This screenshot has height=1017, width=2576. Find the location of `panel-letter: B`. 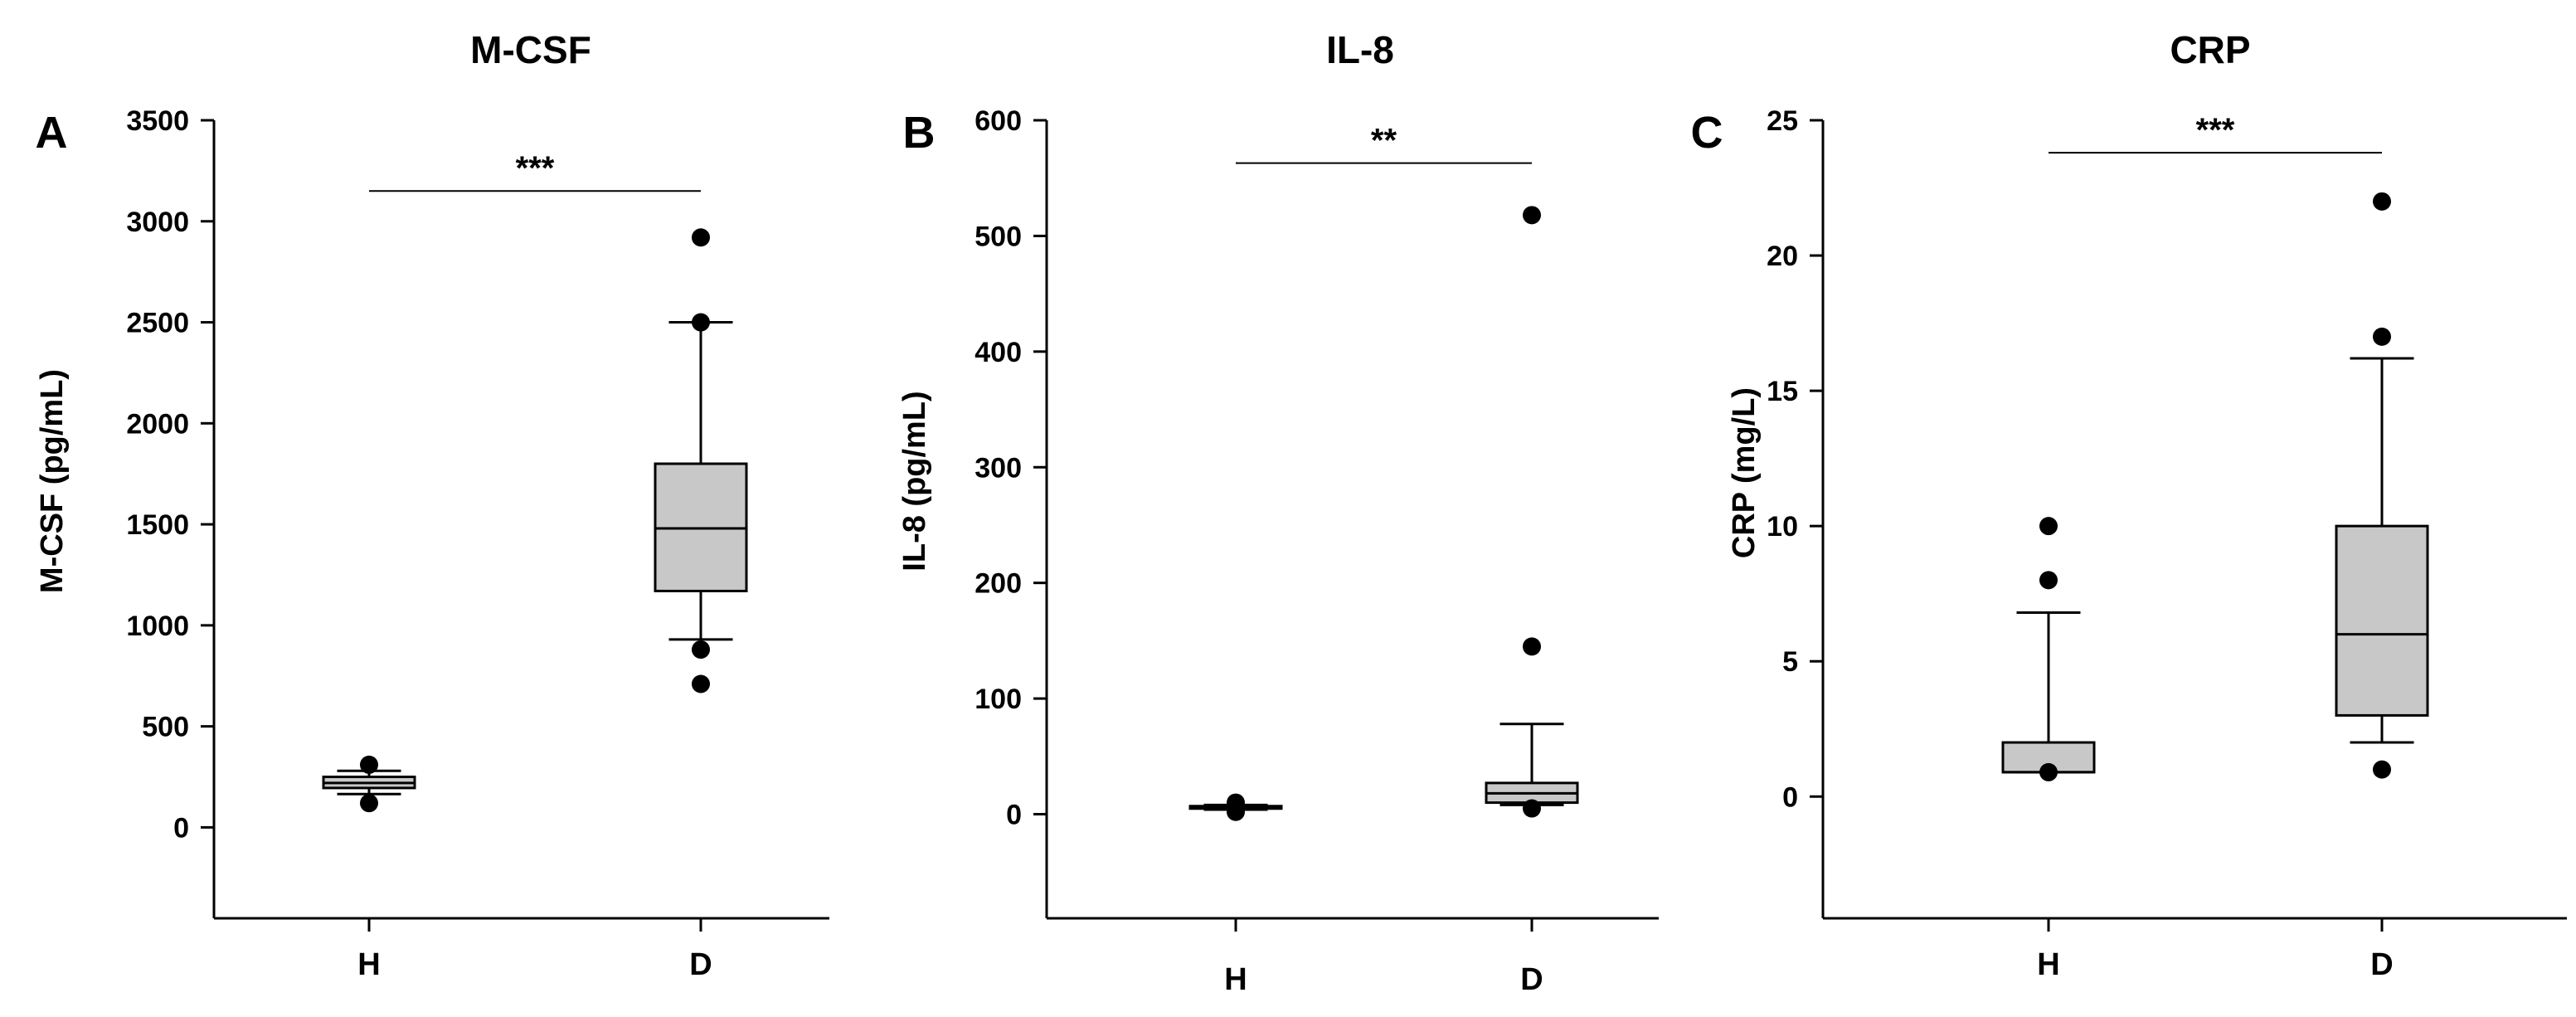

panel-letter: B is located at coordinates (920, 133).